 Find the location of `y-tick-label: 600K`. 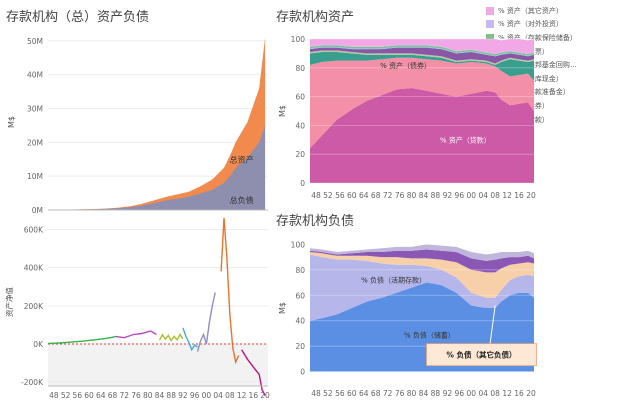

y-tick-label: 600K is located at coordinates (34, 229).